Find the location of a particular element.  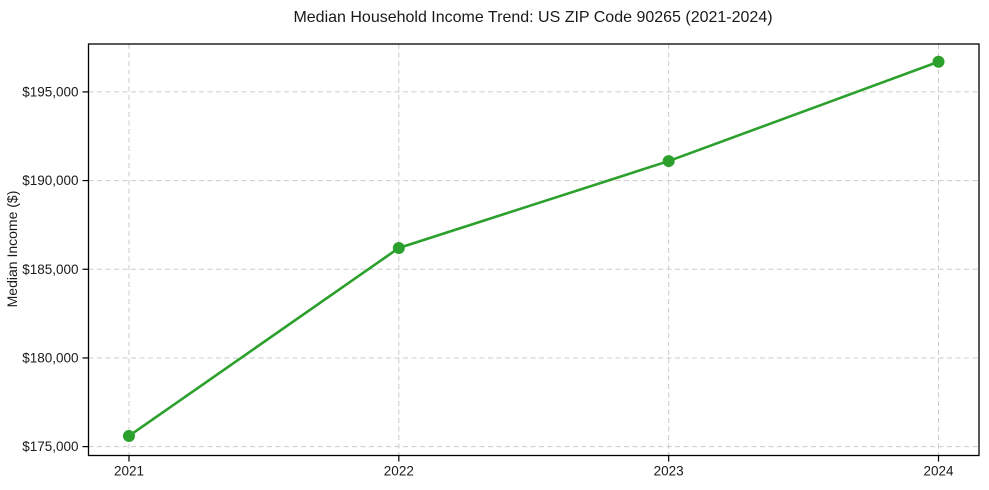

y-tick-label-190000: $190,000 is located at coordinates (50, 180).